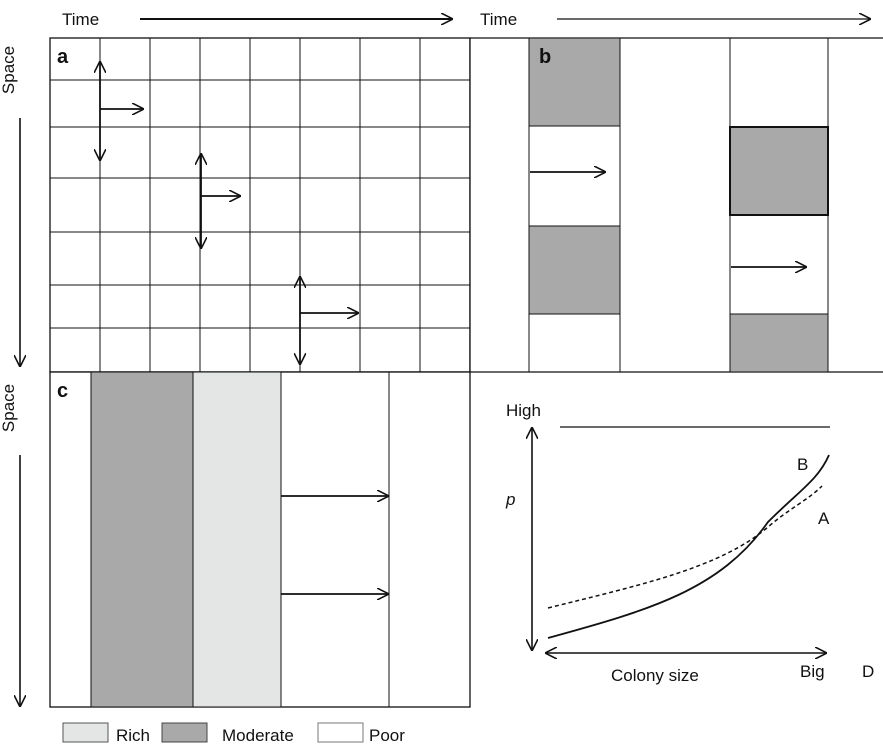  What do you see at coordinates (80, 19) in the screenshot?
I see `time-label-left: Time` at bounding box center [80, 19].